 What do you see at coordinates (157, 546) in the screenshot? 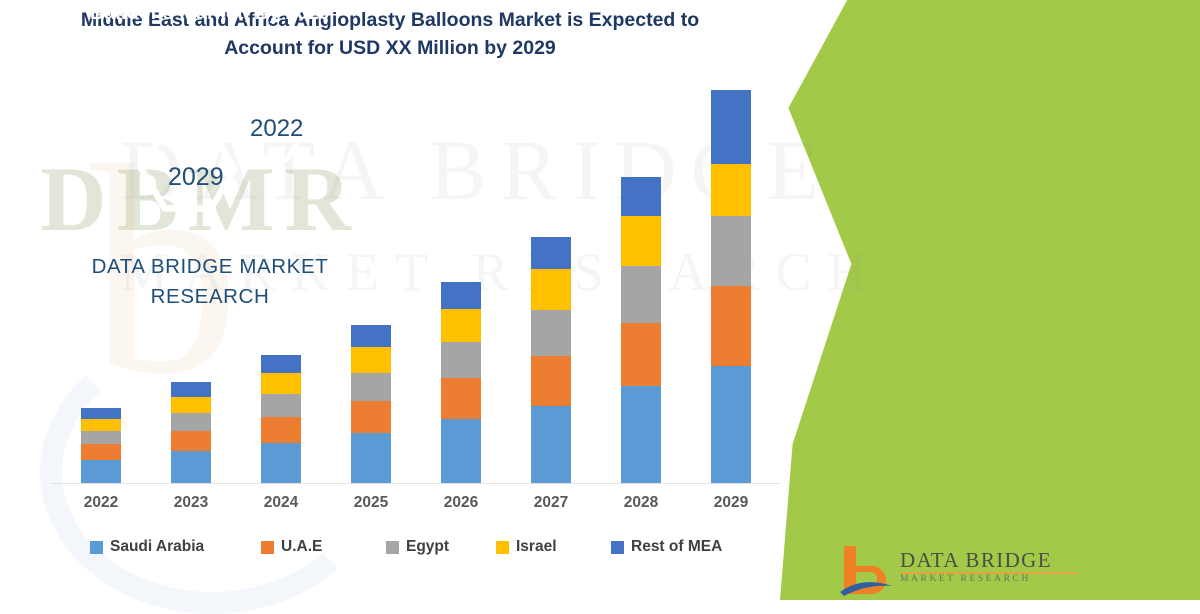
I see `legend-label: Saudi Arabia` at bounding box center [157, 546].